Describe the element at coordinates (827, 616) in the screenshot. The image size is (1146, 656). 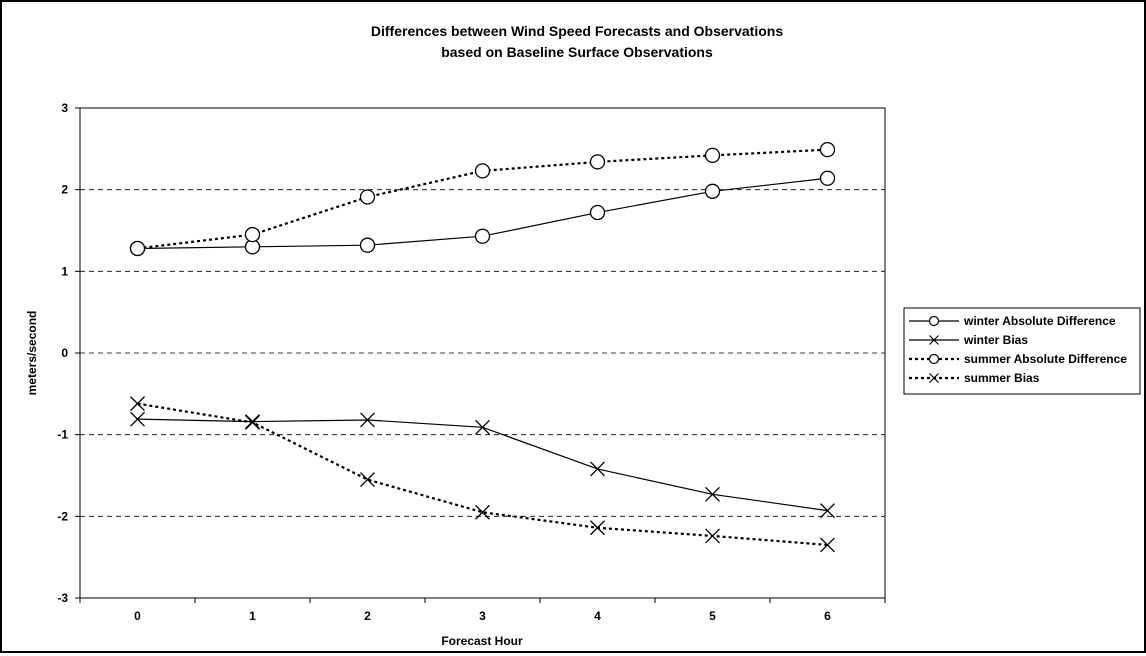
I see `x-tick-label: 6` at that location.